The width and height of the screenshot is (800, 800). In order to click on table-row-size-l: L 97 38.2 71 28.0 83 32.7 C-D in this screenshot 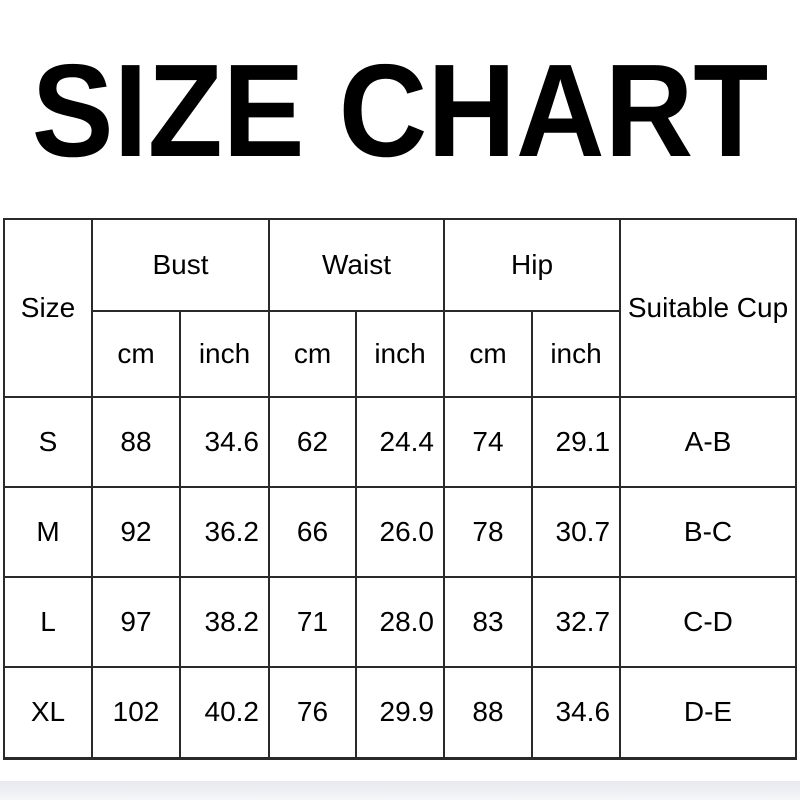, I will do `click(400, 622)`.